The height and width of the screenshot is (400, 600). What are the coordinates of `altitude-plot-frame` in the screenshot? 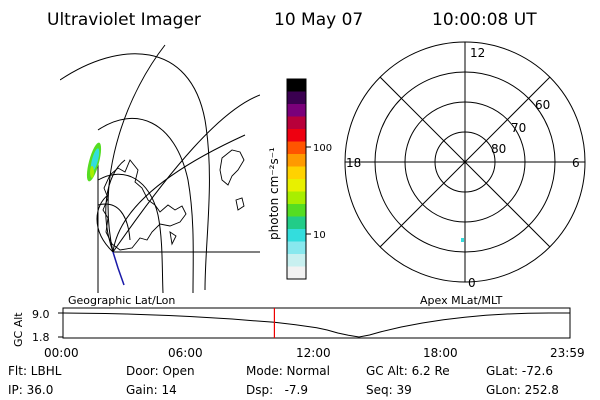 It's located at (316, 323).